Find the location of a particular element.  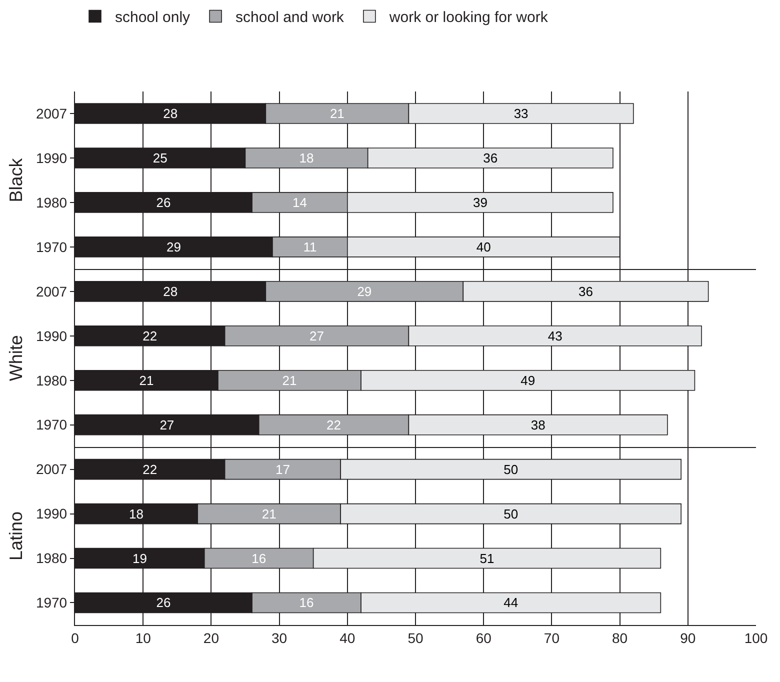

data-label: 38 is located at coordinates (538, 424).